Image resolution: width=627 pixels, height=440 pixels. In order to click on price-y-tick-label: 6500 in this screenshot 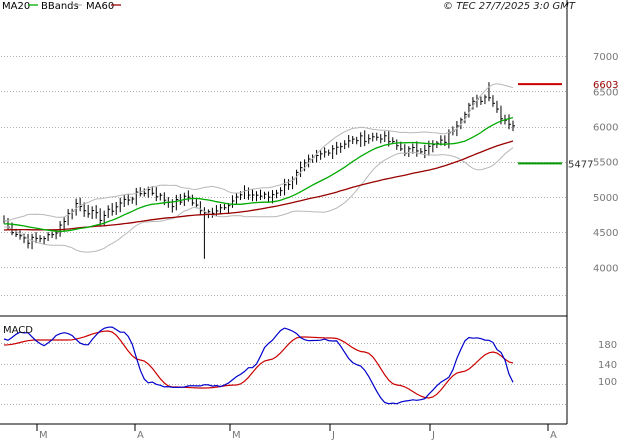, I will do `click(605, 92)`.